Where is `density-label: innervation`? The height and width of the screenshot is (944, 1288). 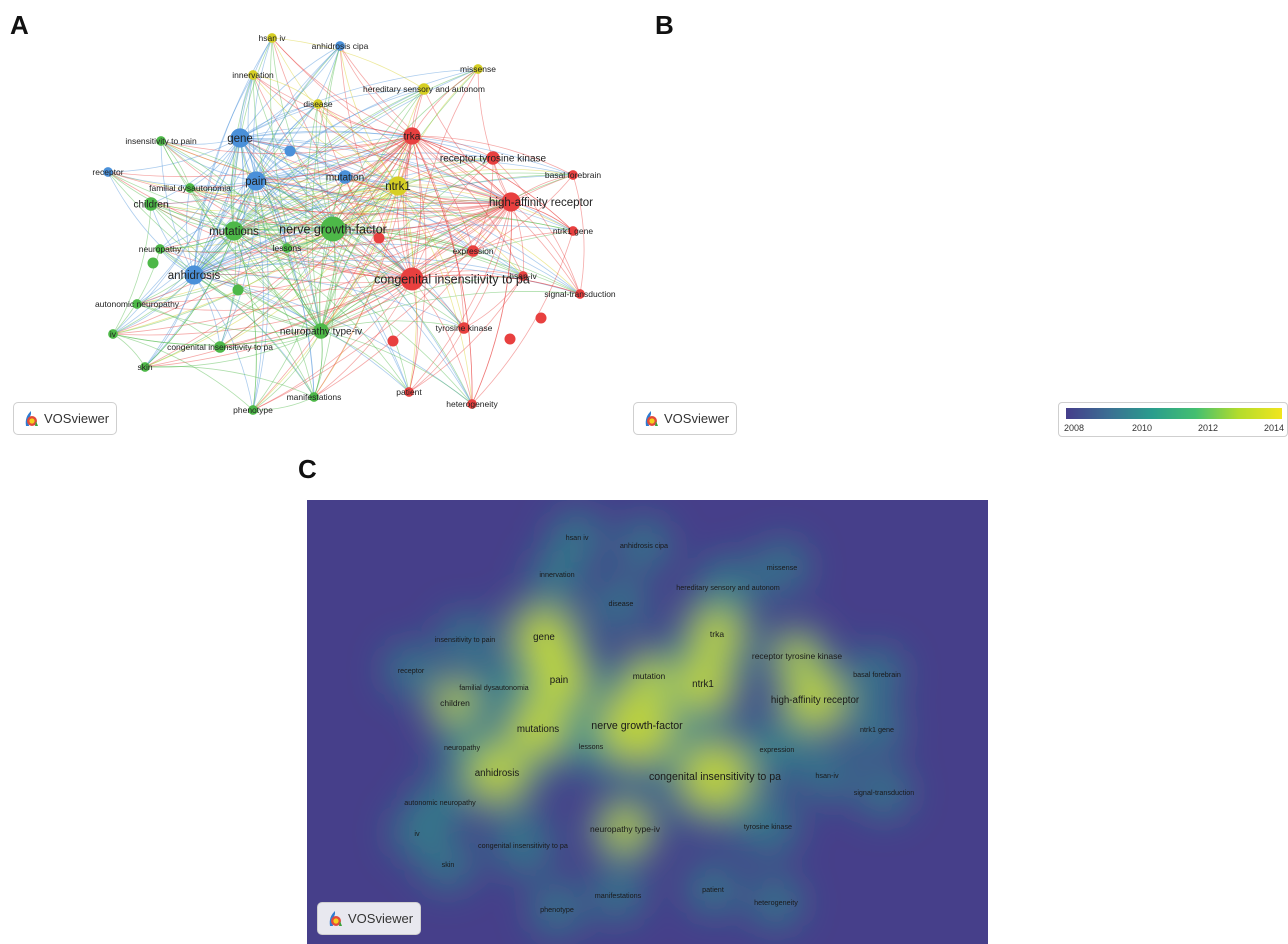 density-label: innervation is located at coordinates (556, 574).